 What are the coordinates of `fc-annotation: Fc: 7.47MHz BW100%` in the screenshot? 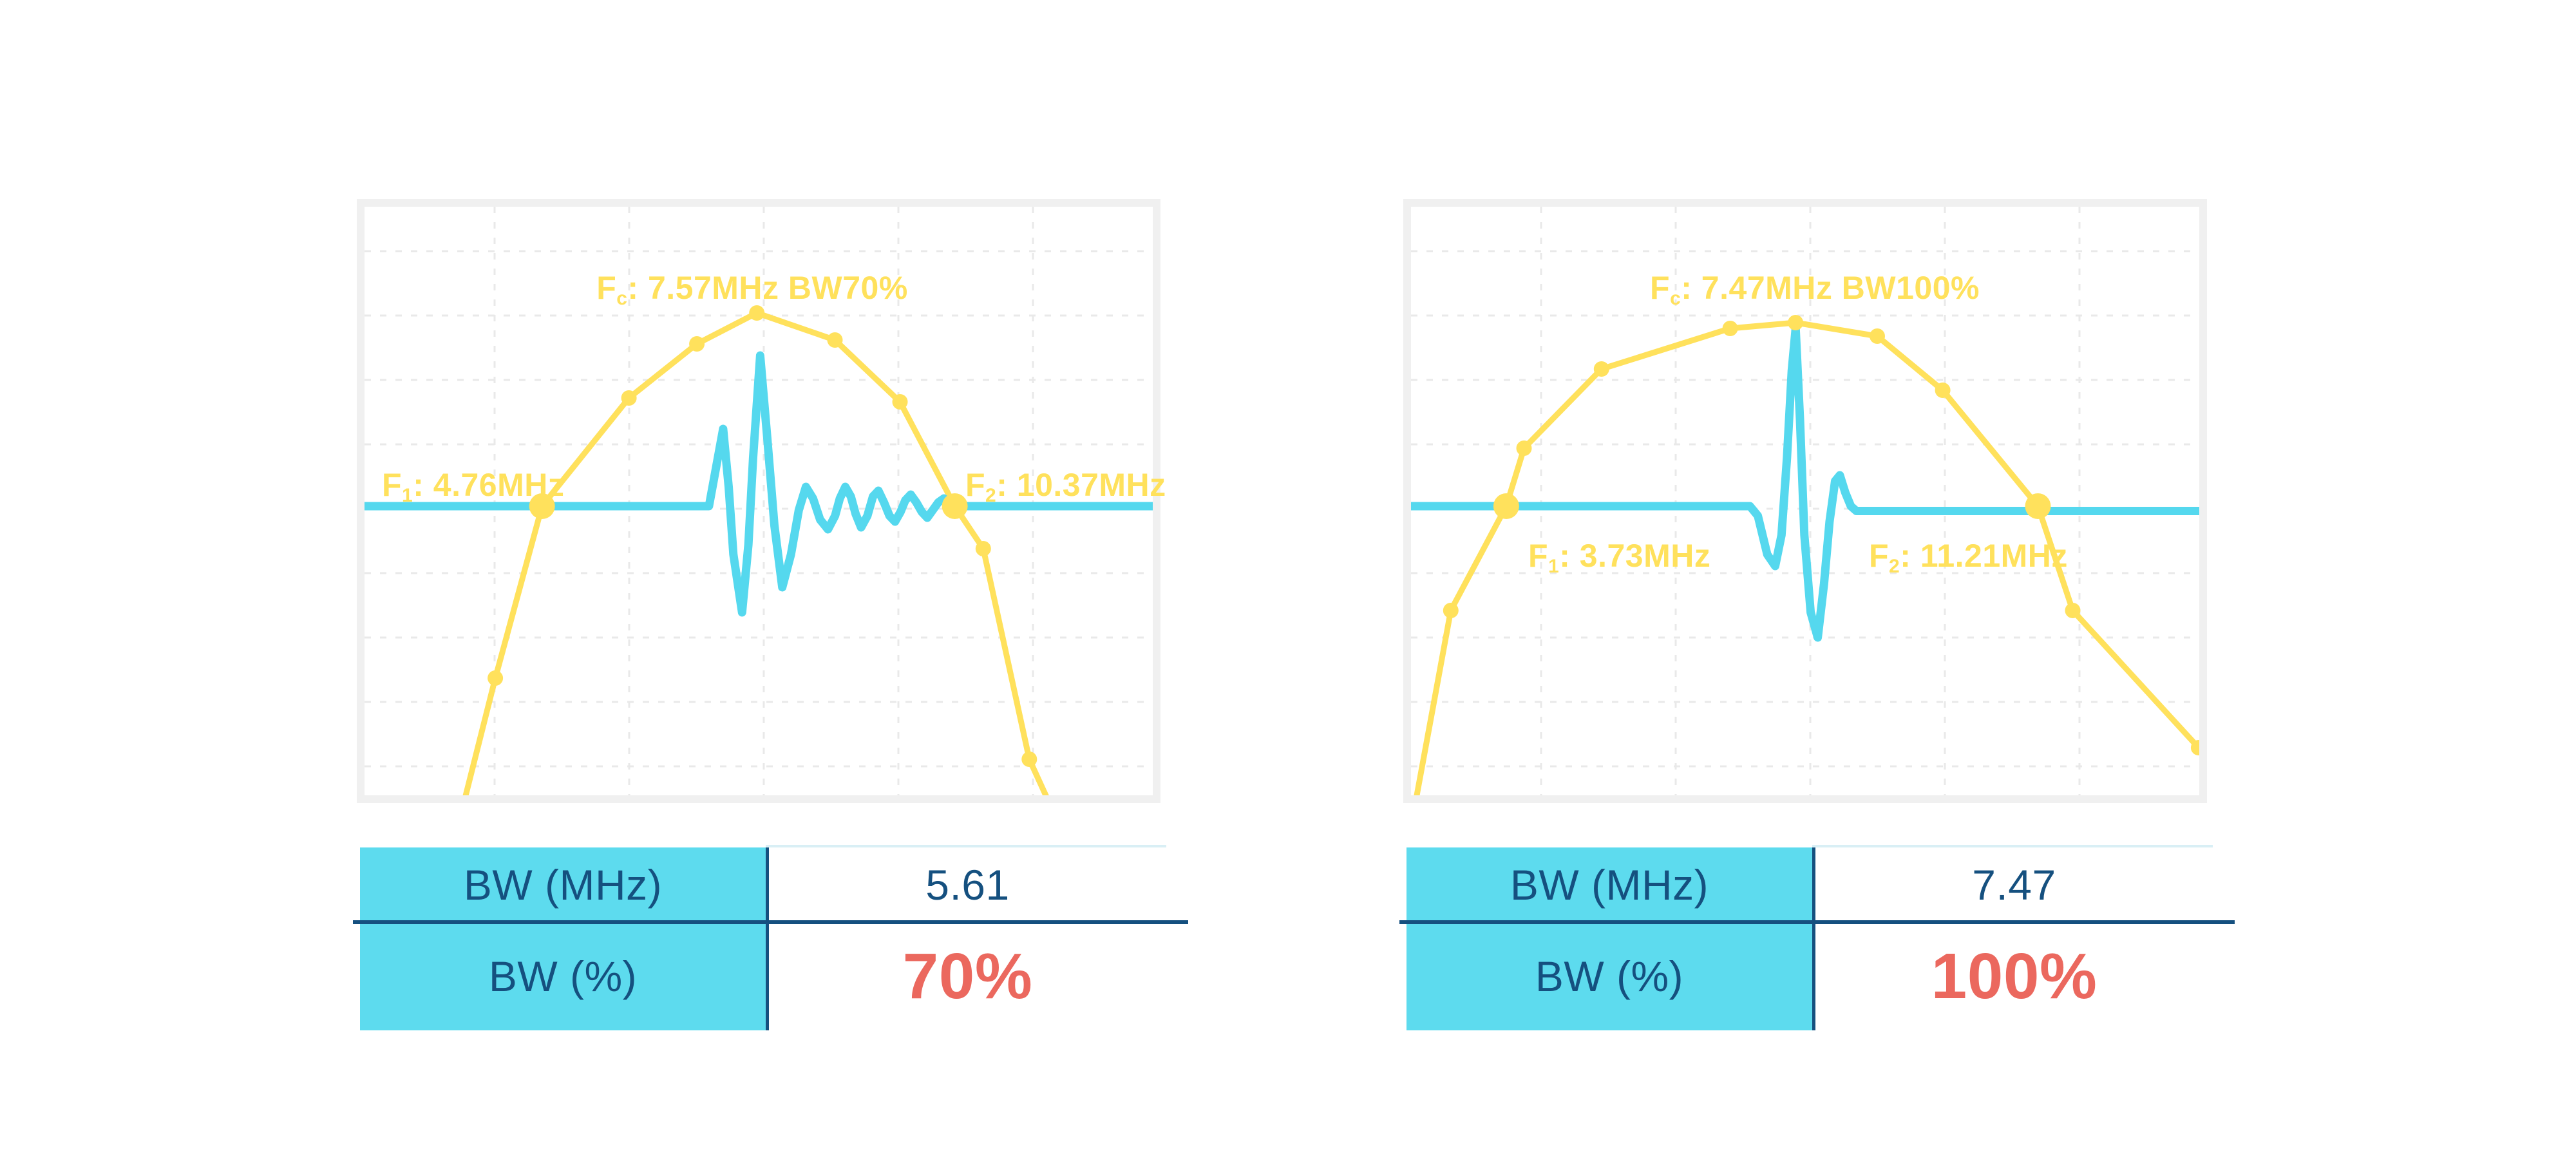 It's located at (1815, 289).